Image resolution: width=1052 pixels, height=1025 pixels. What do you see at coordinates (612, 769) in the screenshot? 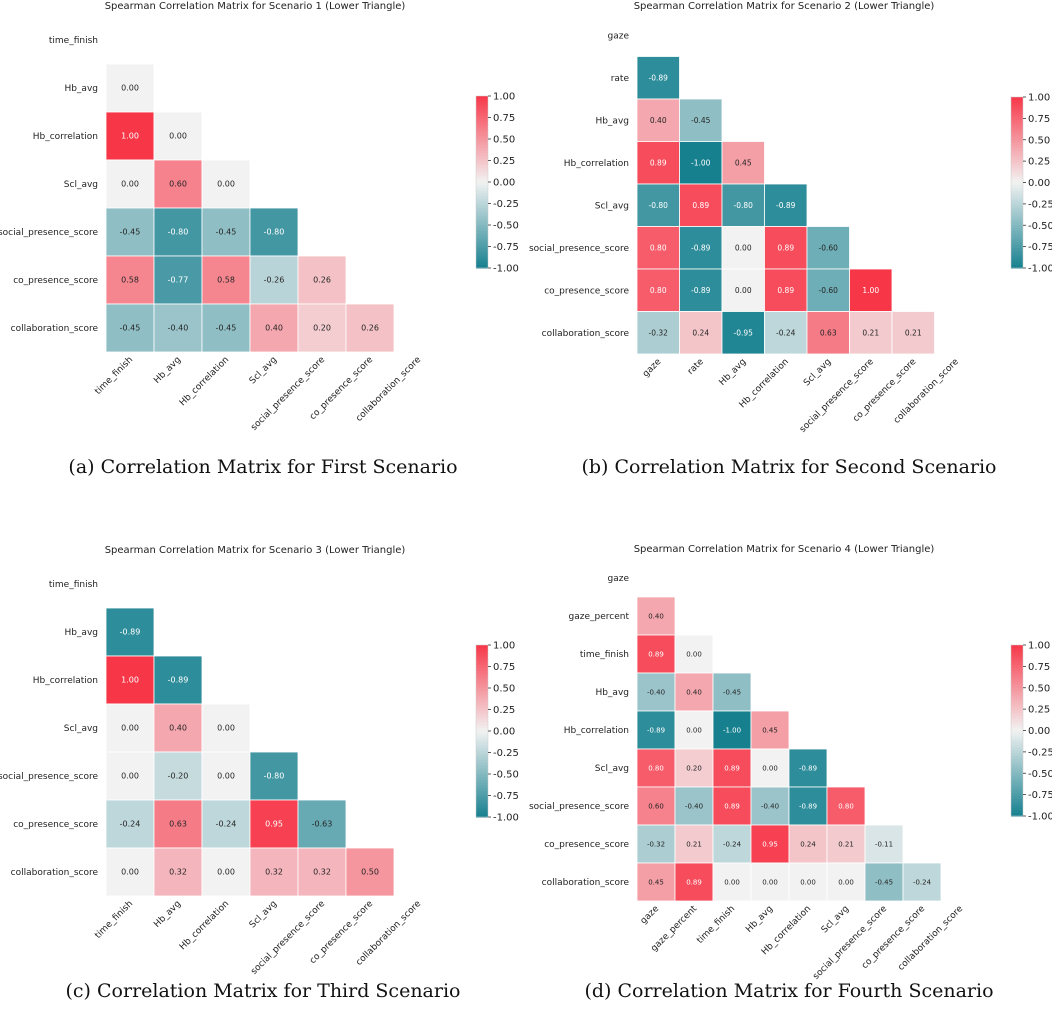
I see `y-tick-label: Scl_avg` at bounding box center [612, 769].